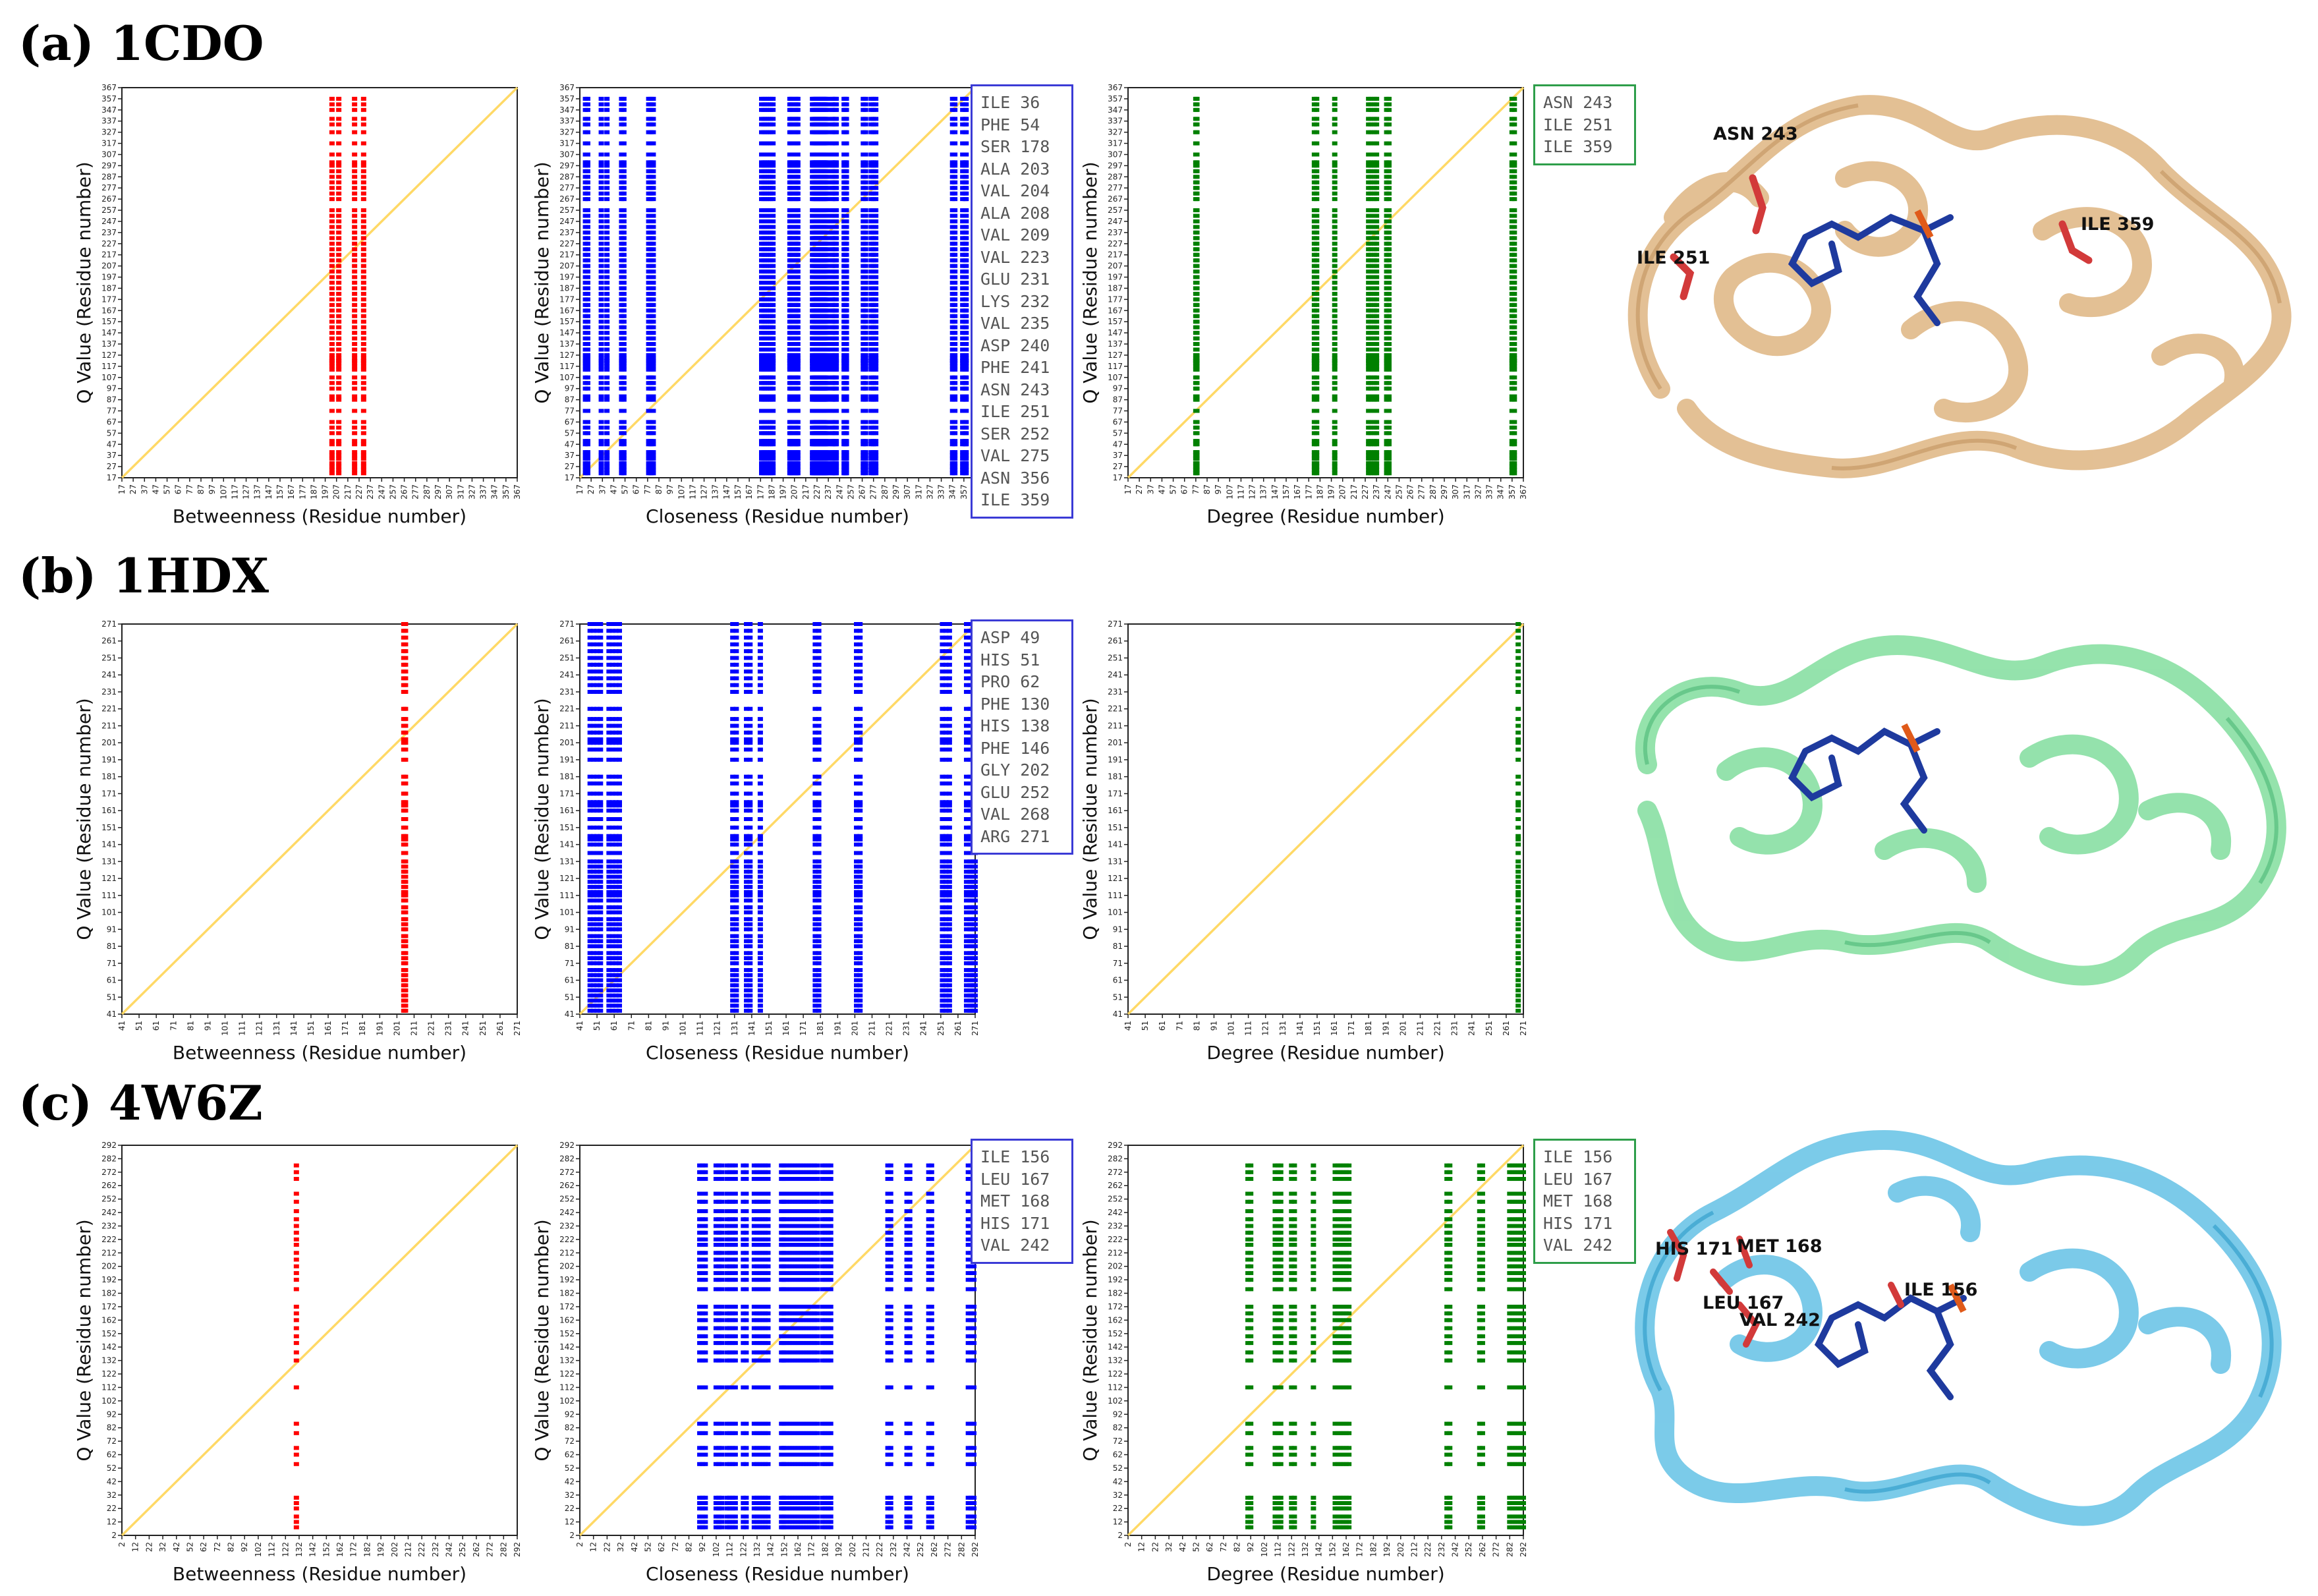 The height and width of the screenshot is (1596, 2318). What do you see at coordinates (291, 491) in the screenshot?
I see `x-tick-label: 167` at bounding box center [291, 491].